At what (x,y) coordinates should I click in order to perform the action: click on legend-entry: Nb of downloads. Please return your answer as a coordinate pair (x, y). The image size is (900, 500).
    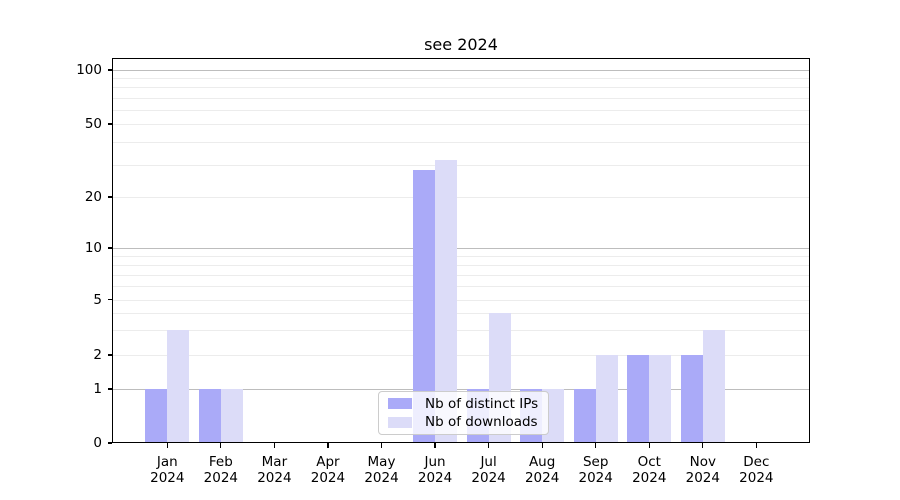
    Looking at the image, I should click on (463, 422).